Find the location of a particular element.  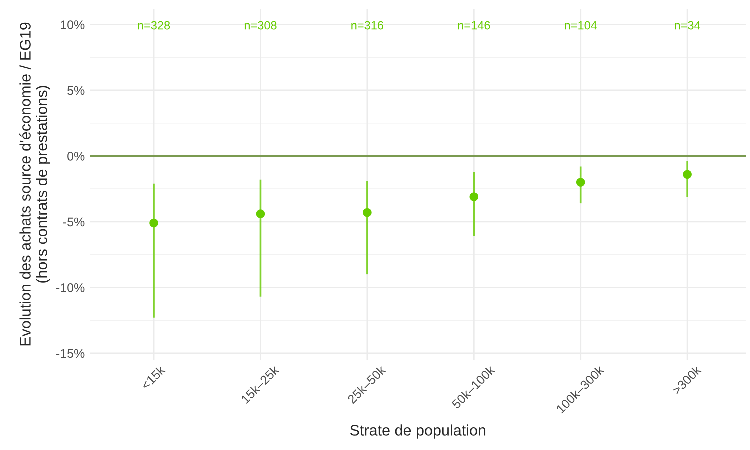

y-tick-label: 5% is located at coordinates (76, 91).